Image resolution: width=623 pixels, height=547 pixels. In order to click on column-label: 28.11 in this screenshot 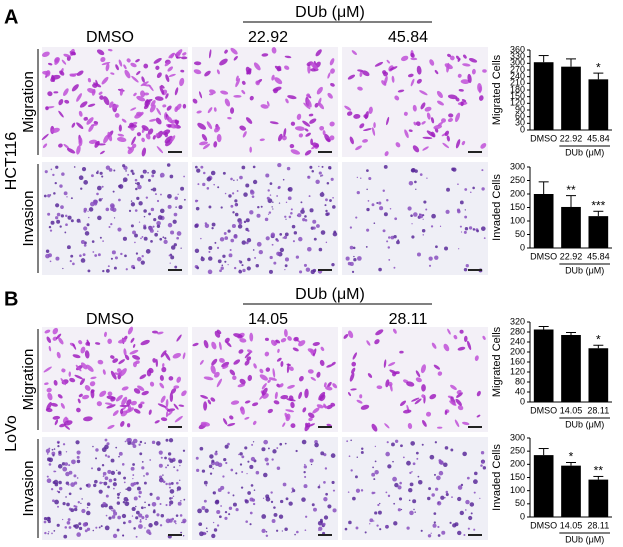, I will do `click(408, 319)`.